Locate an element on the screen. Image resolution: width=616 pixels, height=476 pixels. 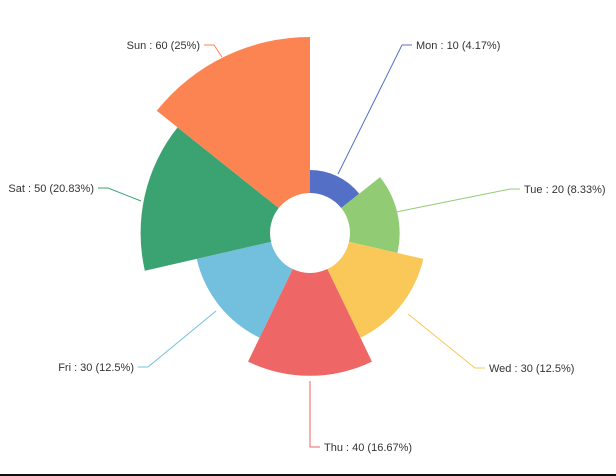
label-thu: Thu : 40 (16.67%) is located at coordinates (368, 448).